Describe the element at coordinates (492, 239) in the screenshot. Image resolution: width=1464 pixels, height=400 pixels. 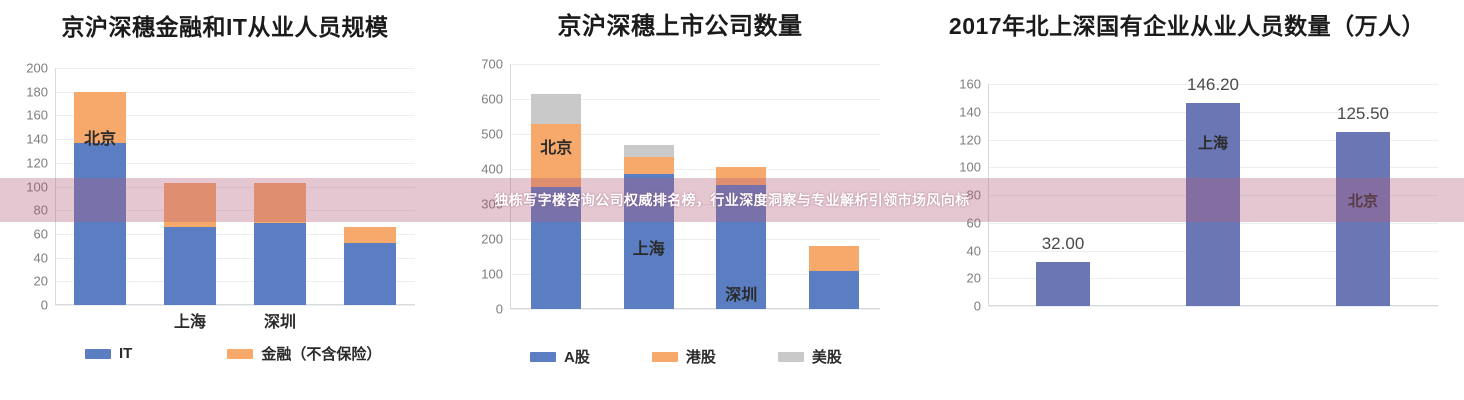
I see `y-axis-tick-label: 200` at that location.